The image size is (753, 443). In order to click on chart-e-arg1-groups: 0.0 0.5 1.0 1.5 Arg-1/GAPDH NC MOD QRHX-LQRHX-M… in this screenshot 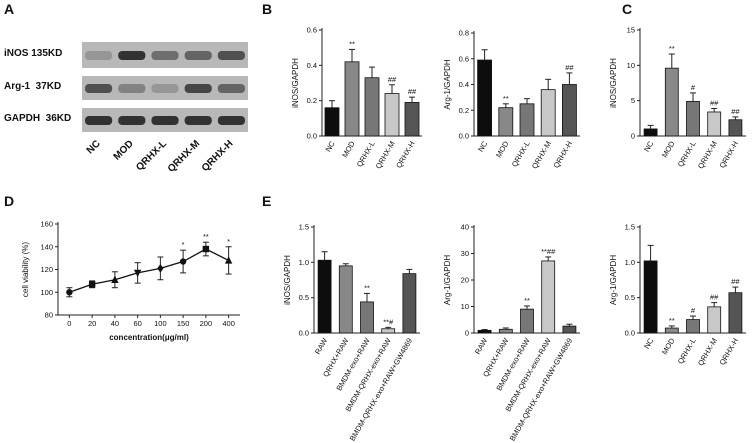, I will do `click(677, 295)`.